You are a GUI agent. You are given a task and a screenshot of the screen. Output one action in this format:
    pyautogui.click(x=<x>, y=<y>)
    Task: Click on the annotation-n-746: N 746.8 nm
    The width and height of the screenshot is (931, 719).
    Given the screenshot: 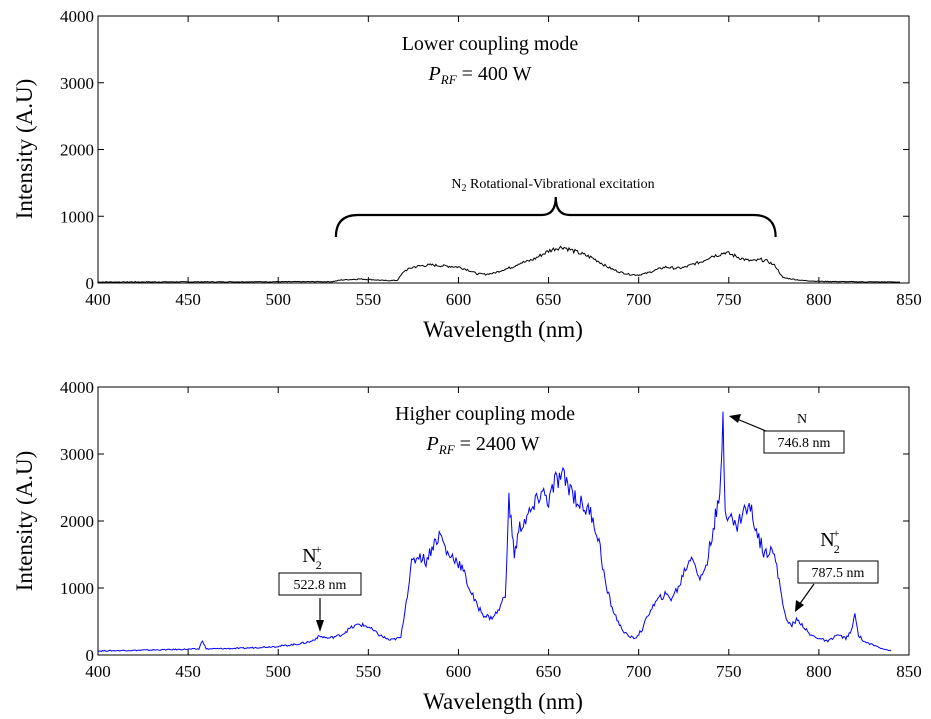 What is the action you would take?
    pyautogui.click(x=787, y=433)
    